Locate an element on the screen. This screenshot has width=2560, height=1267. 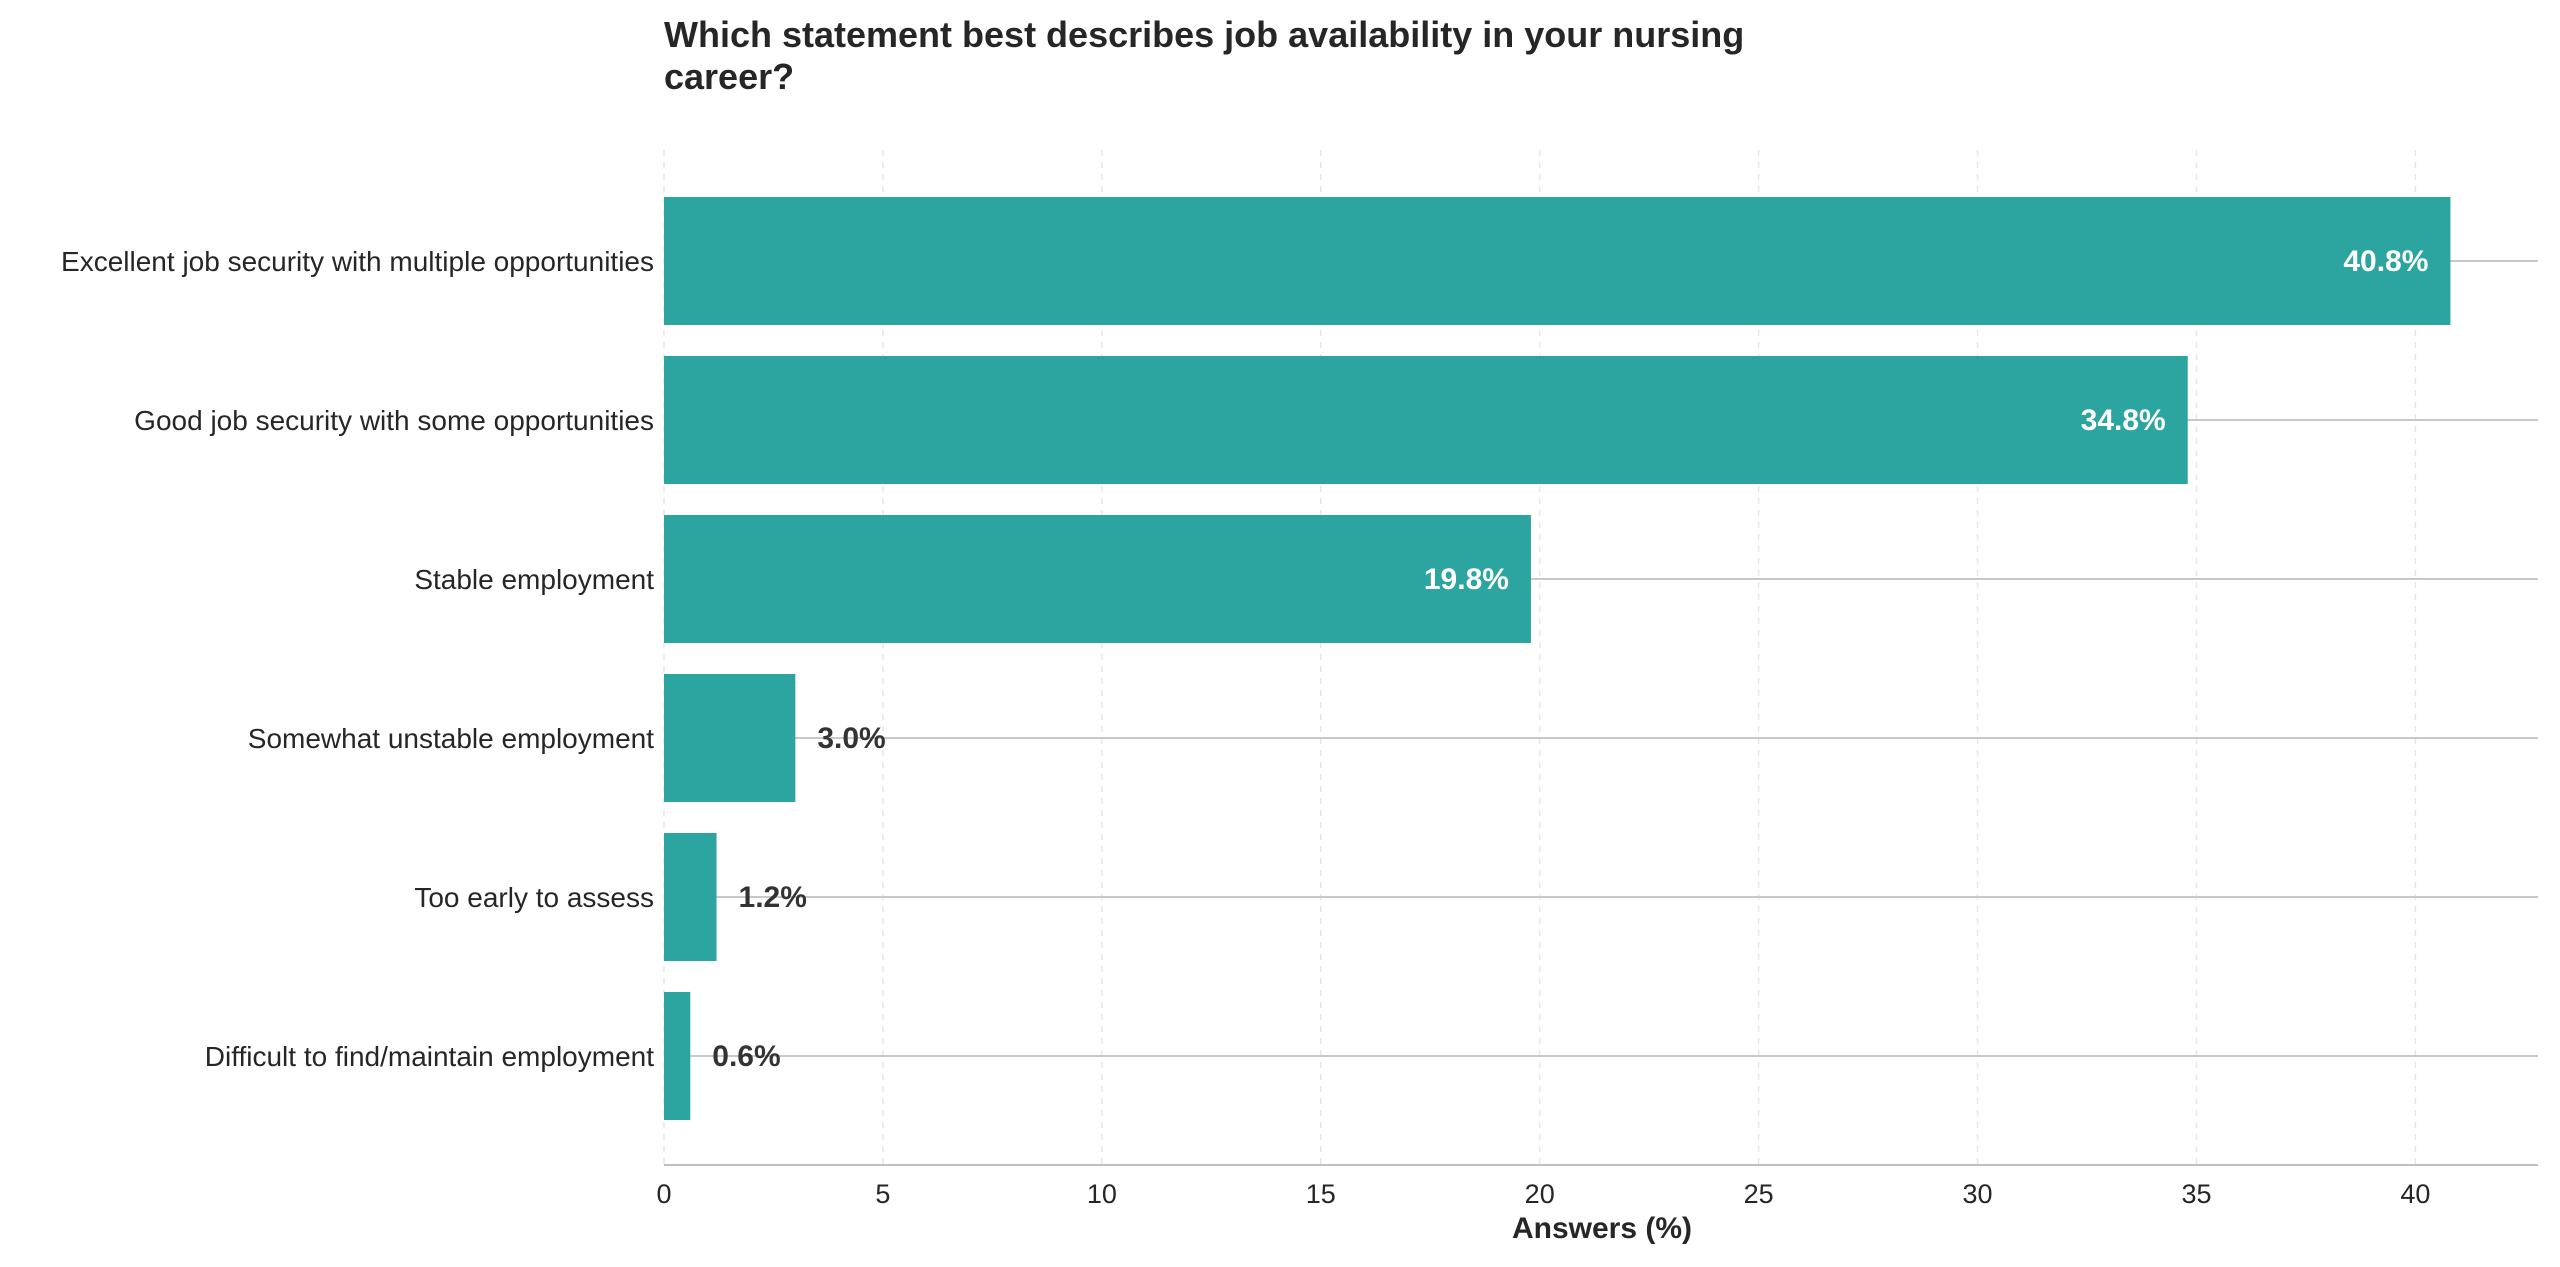
category-label: Somewhat unstable employment is located at coordinates (451, 738).